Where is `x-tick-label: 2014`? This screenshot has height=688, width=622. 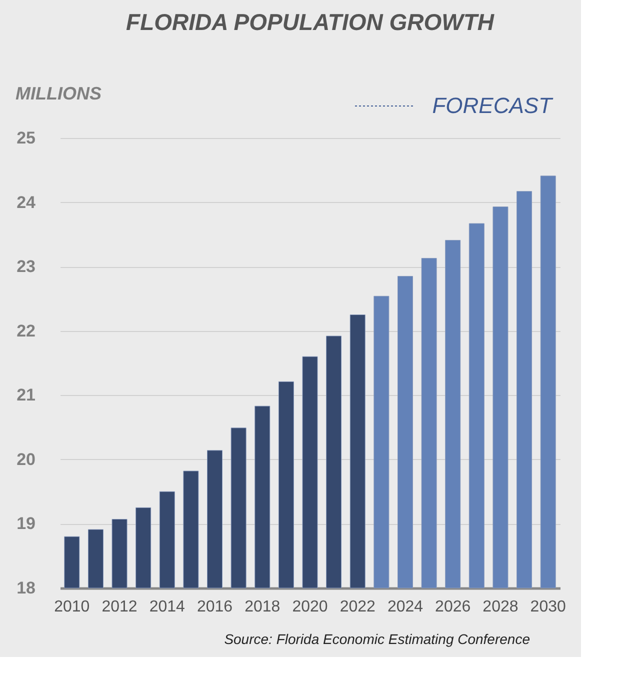 x-tick-label: 2014 is located at coordinates (167, 607).